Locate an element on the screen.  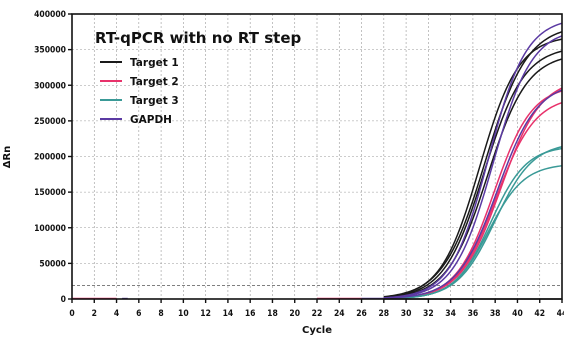
x-tick-label: 30 is located at coordinates (406, 314).